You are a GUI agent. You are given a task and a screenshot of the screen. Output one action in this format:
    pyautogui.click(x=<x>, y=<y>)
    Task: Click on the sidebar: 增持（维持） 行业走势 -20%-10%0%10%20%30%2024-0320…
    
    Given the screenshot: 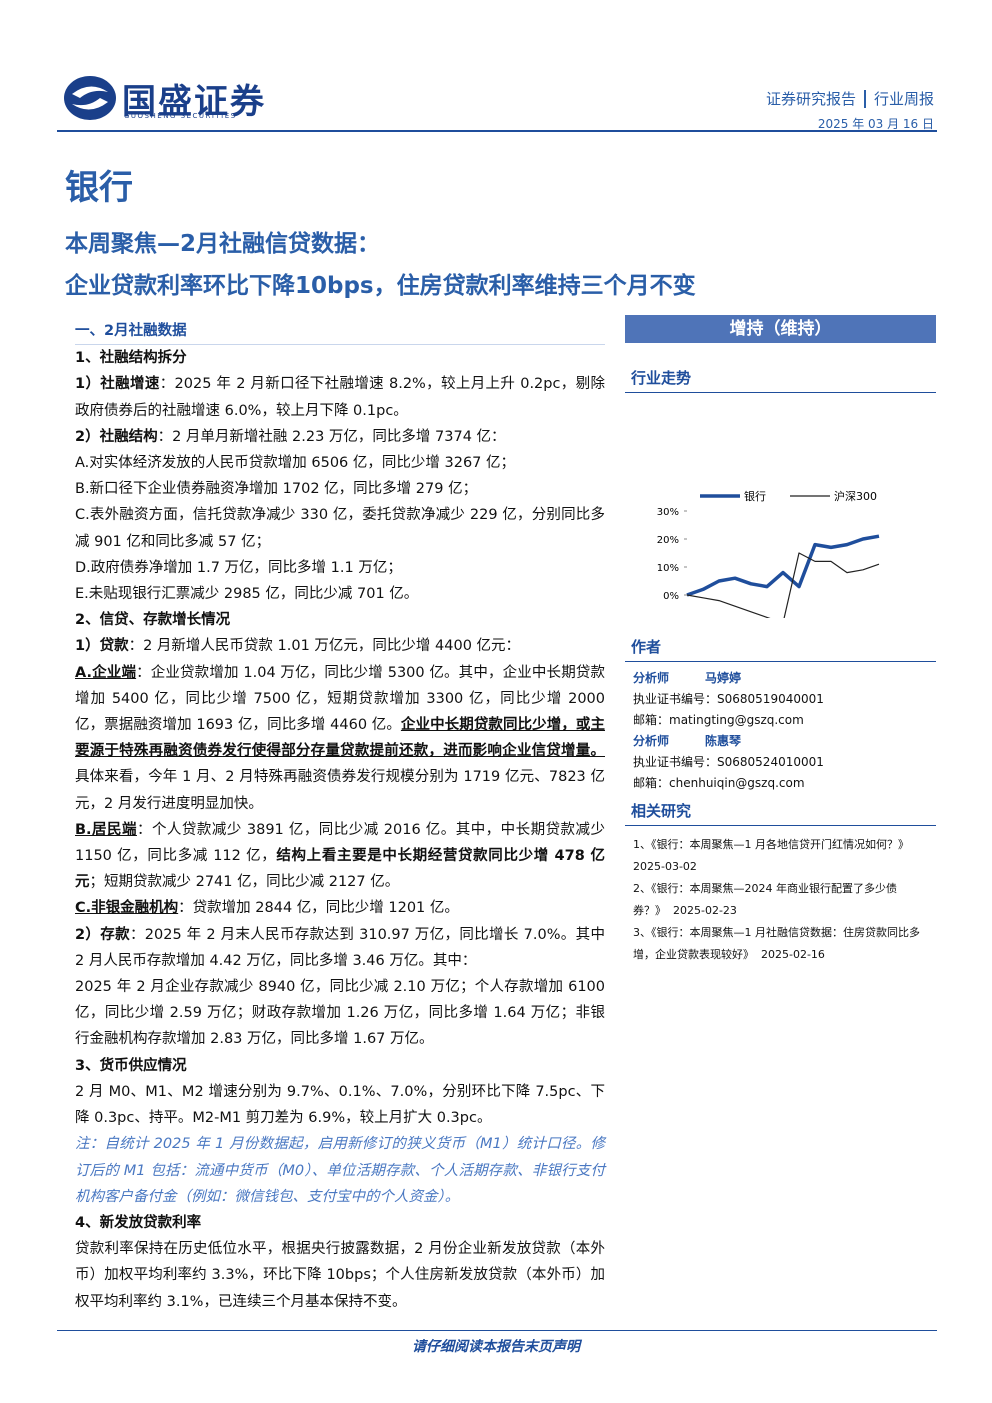 What is the action you would take?
    pyautogui.click(x=780, y=640)
    